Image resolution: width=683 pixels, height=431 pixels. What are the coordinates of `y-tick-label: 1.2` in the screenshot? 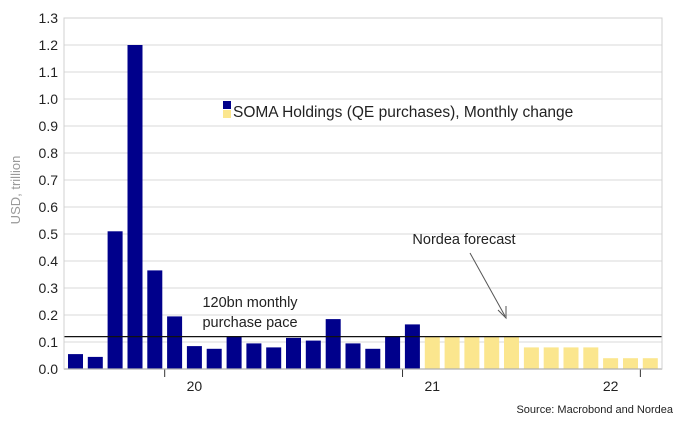 It's located at (49, 45).